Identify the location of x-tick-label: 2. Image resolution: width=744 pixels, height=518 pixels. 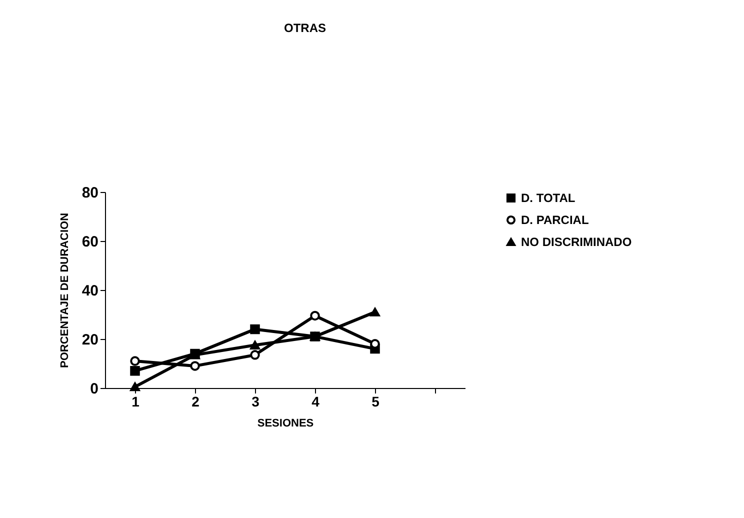
(196, 402).